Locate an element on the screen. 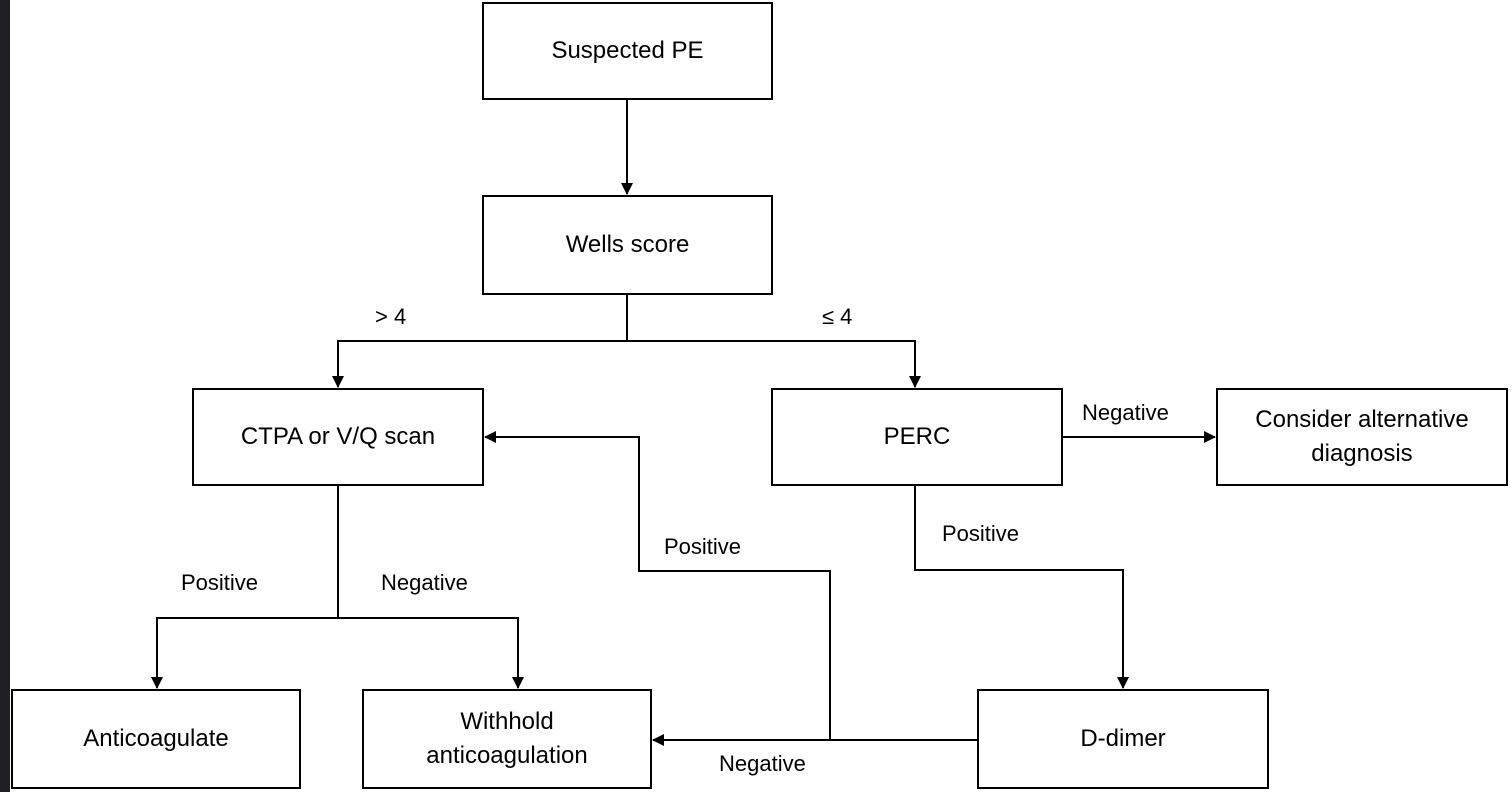 This screenshot has width=1512, height=792. node-consider-alternative-label: Consider alternative diagnosis is located at coordinates (1362, 436).